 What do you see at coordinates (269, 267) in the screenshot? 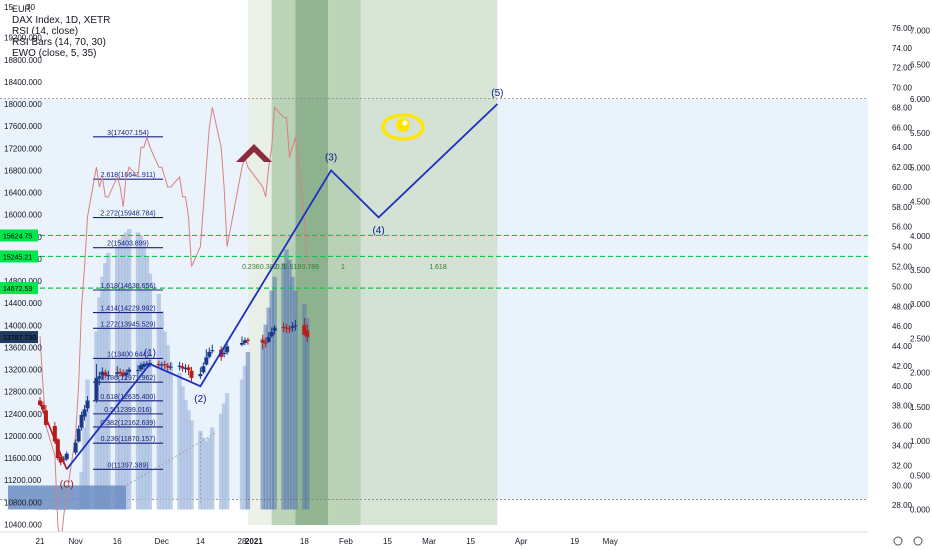
I see `fib-time-zone-label: 0.382` at bounding box center [269, 267].